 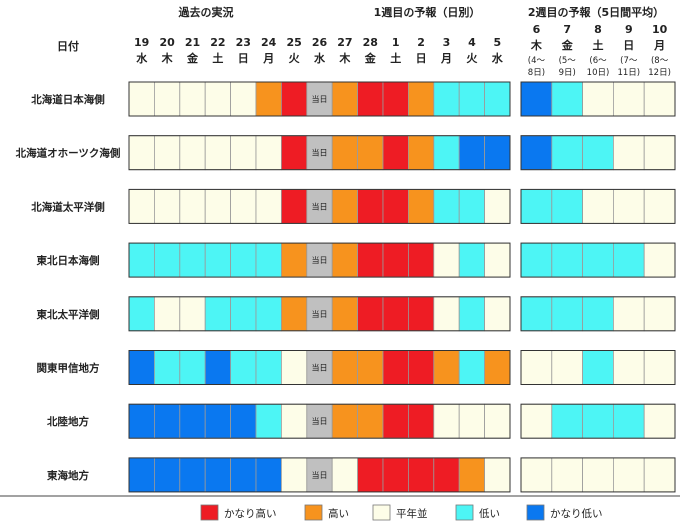 I want to click on week-col-day-label: 8, so click(x=598, y=29).